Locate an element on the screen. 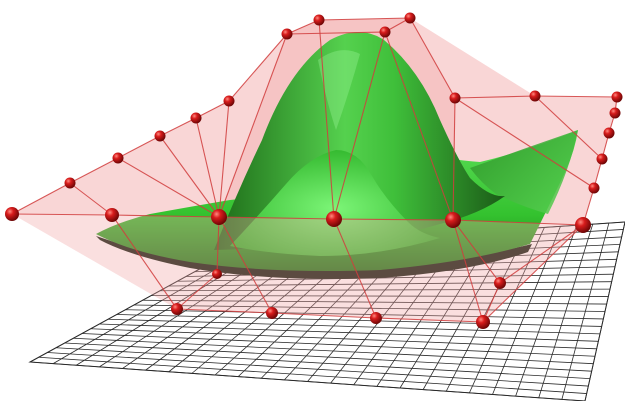  surface-peak-highlight is located at coordinates (339, 90).